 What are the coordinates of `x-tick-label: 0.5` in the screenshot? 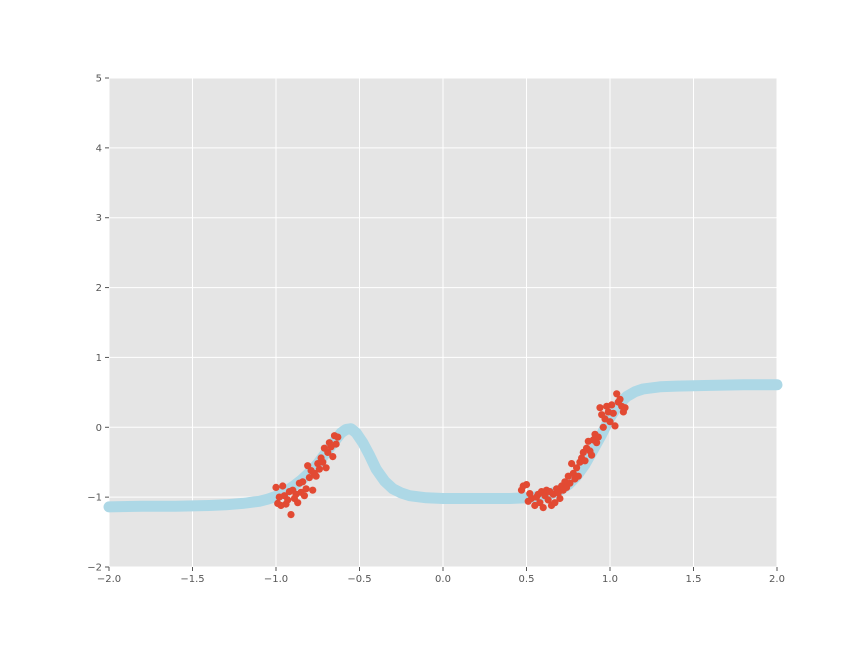 It's located at (527, 579).